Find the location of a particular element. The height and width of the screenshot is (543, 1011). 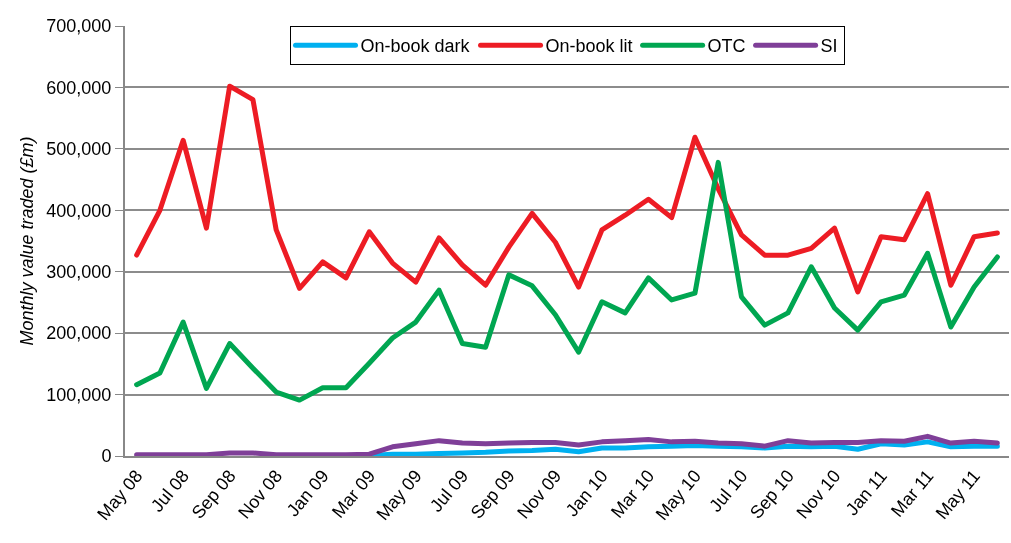

y-tick-label: 400,000 is located at coordinates (79, 210).